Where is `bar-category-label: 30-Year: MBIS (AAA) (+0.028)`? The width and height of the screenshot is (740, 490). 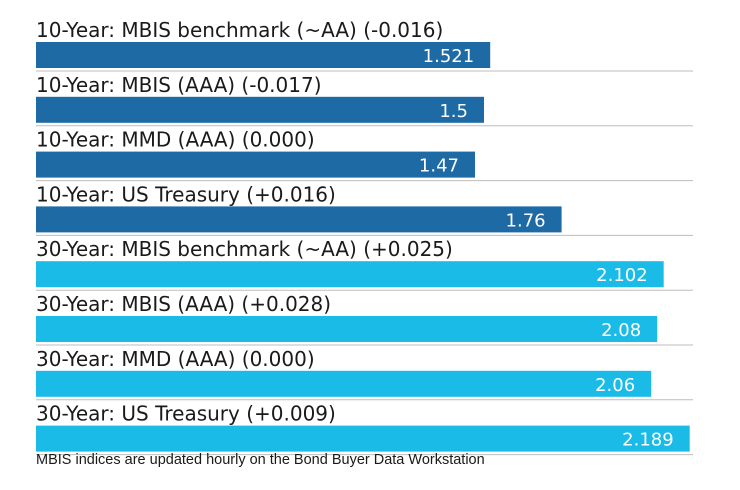 bar-category-label: 30-Year: MBIS (AAA) (+0.028) is located at coordinates (183, 304).